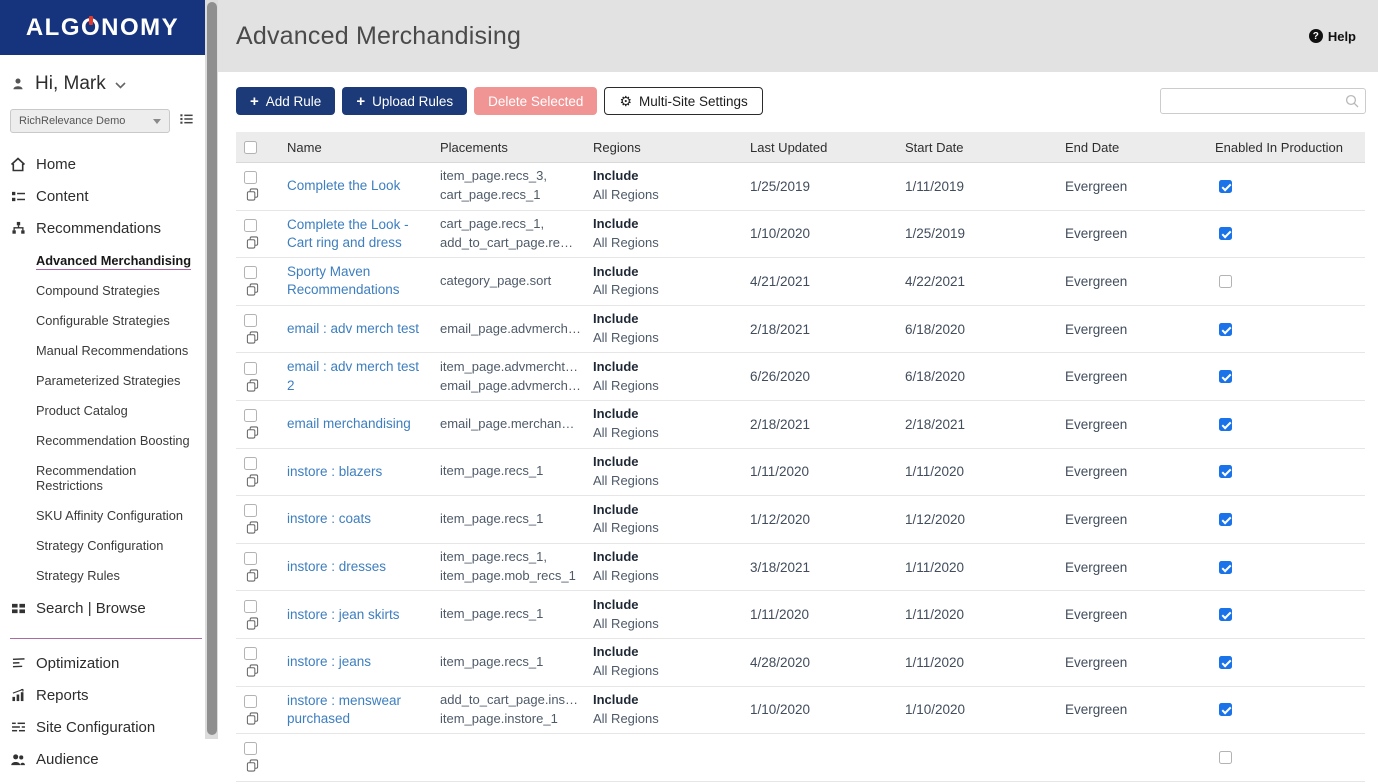  I want to click on rule-name-link: instore : jean skirts, so click(363, 615).